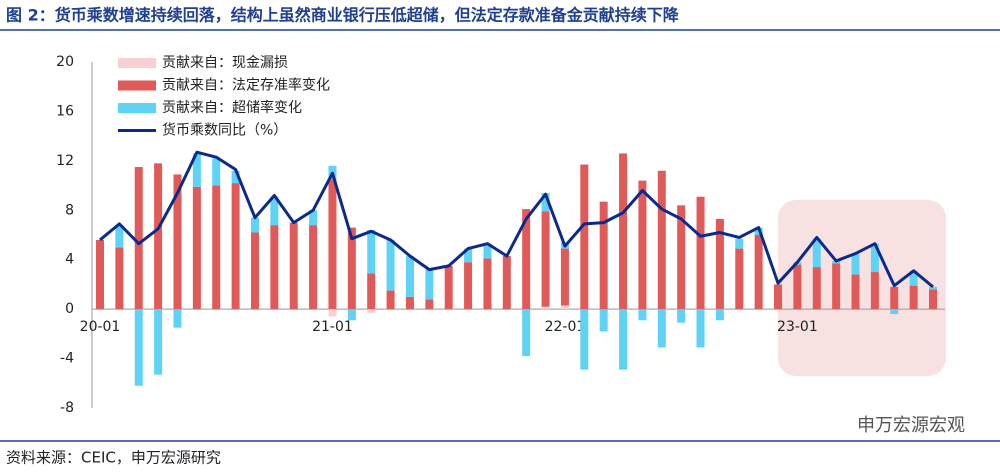 The image size is (1000, 472). Describe the element at coordinates (862, 288) in the screenshot. I see `highlight-box` at that location.